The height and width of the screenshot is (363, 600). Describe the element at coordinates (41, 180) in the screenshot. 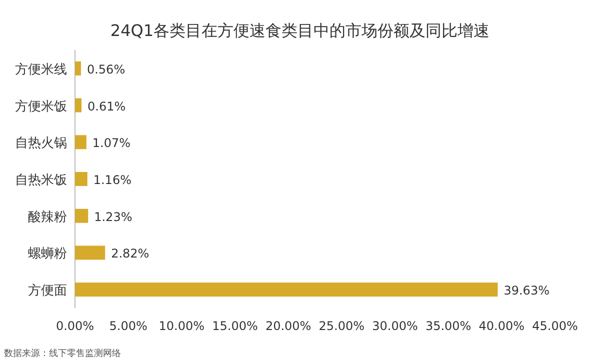

I see `y-tick-label: 自热米饭` at that location.